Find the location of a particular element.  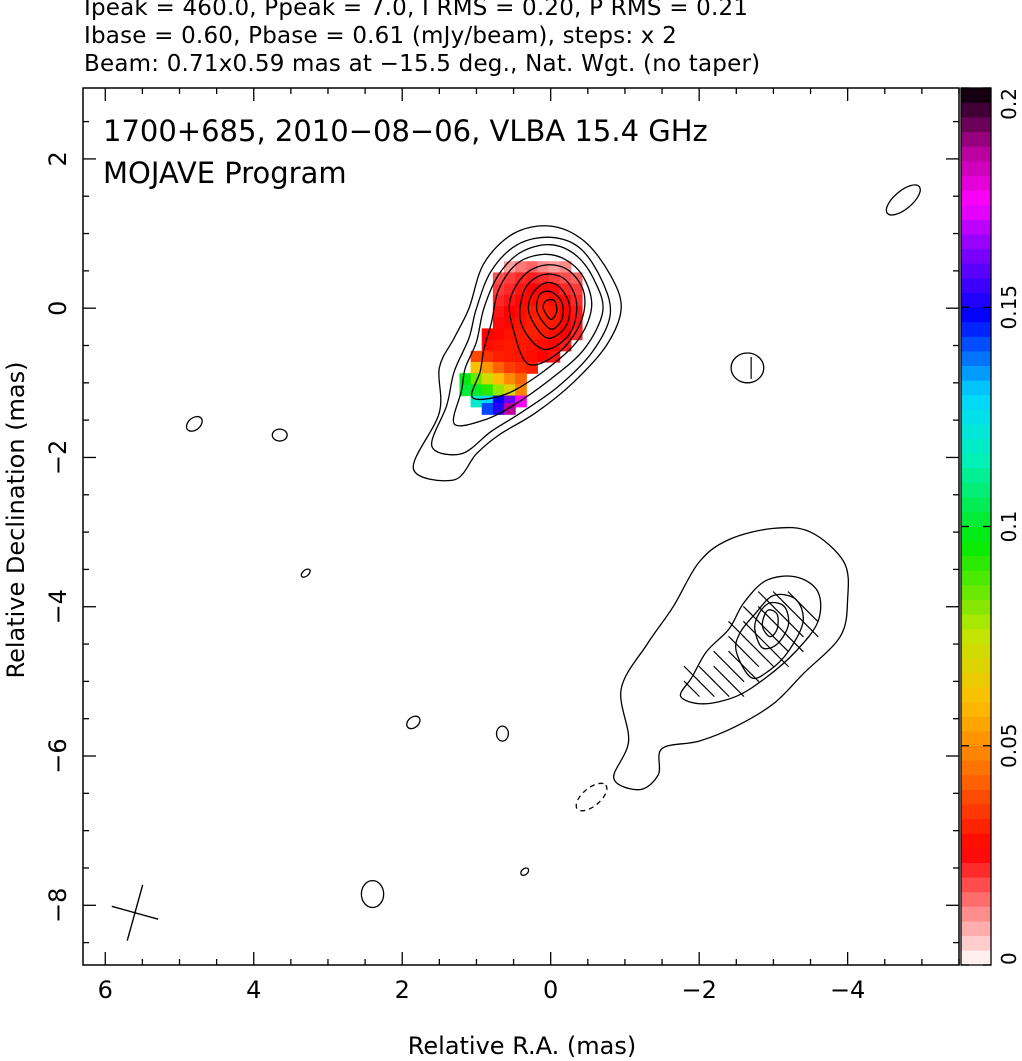

y-axis-label: Relative Declination (mas) is located at coordinates (16, 519).